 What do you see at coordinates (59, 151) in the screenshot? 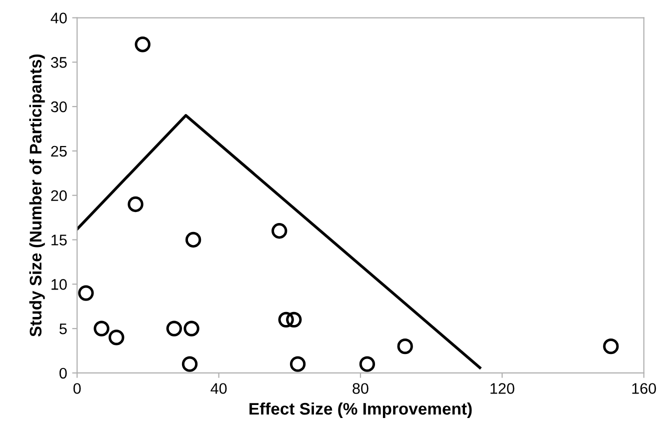
I see `y-tick-label: 25` at bounding box center [59, 151].